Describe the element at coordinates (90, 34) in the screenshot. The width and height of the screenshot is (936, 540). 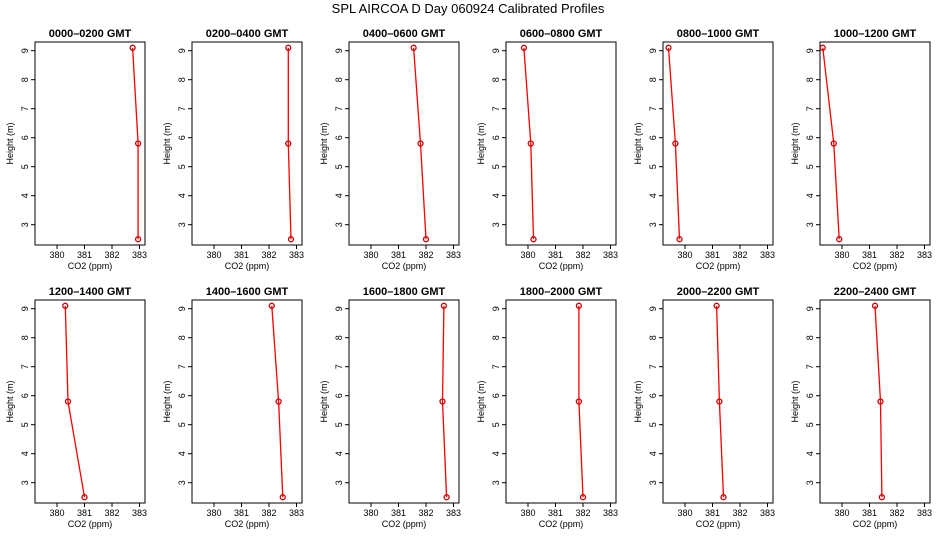
I see `panel-title: 0000–0200 GMT` at that location.